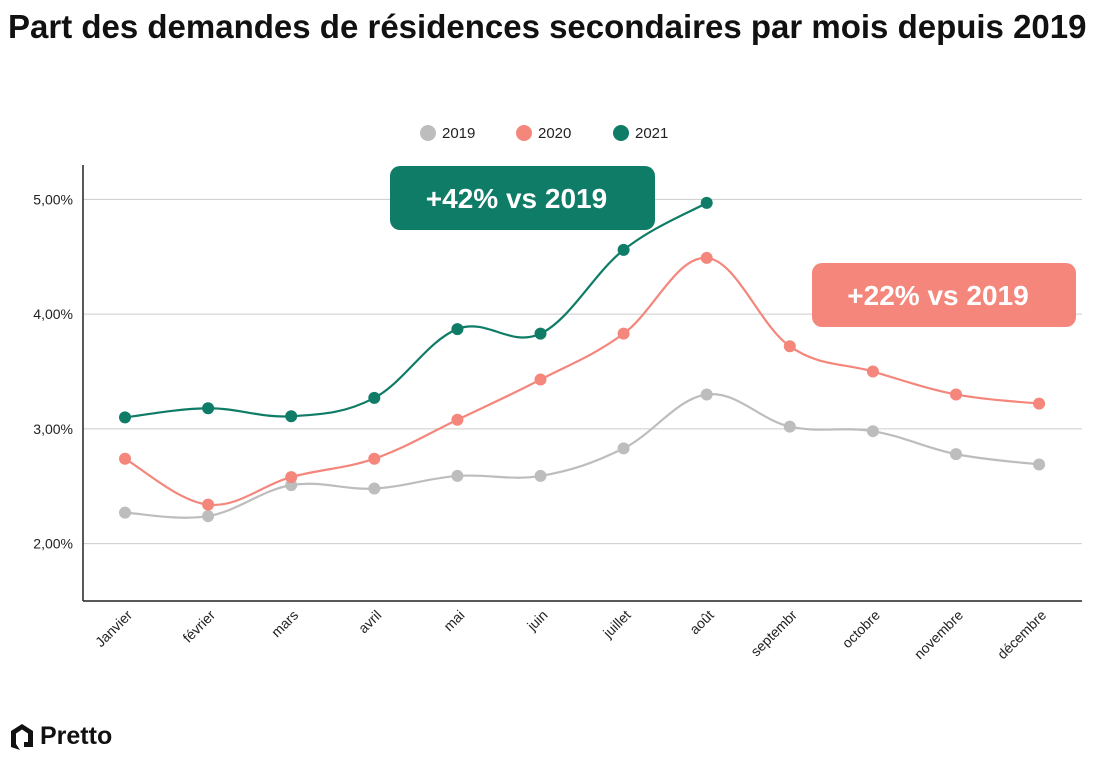 Image resolution: width=1109 pixels, height=763 pixels. What do you see at coordinates (701, 622) in the screenshot?
I see `x-tick-label: août` at bounding box center [701, 622].